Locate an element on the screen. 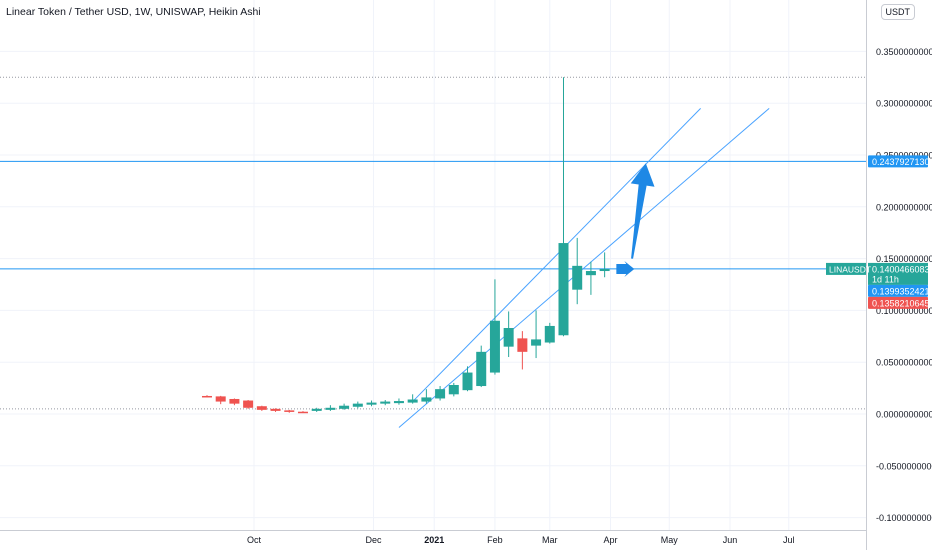 The height and width of the screenshot is (550, 932). time-axis: Oct Dec 2021 Feb Mar Apr May Jun Jul is located at coordinates (521, 540).